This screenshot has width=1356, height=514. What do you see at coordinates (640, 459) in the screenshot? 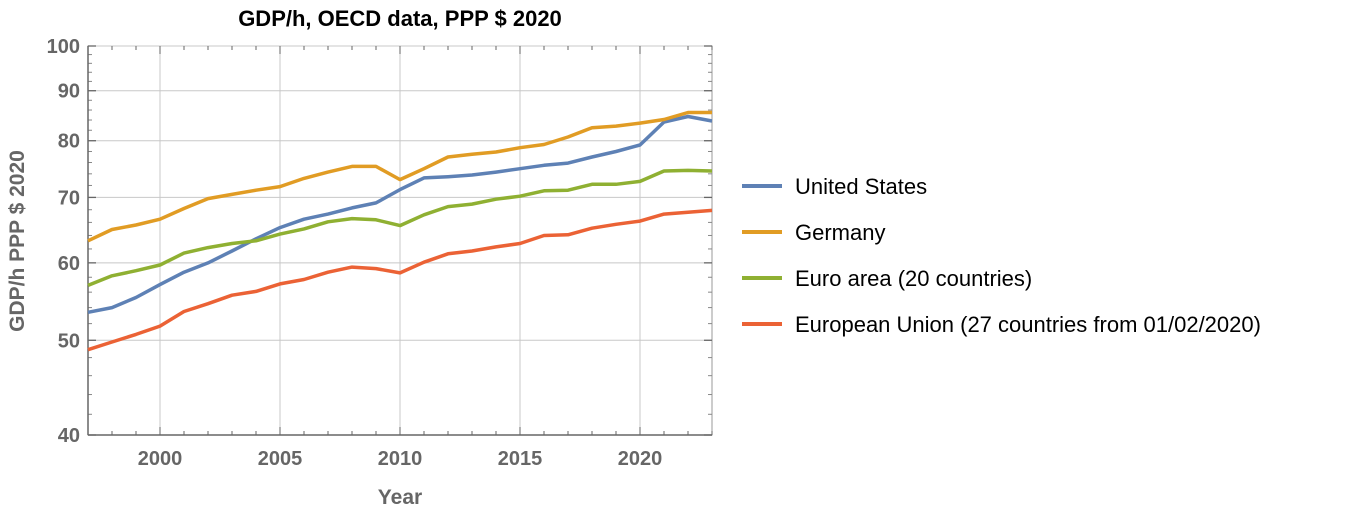
I see `x-tick-label: 2020` at bounding box center [640, 459].